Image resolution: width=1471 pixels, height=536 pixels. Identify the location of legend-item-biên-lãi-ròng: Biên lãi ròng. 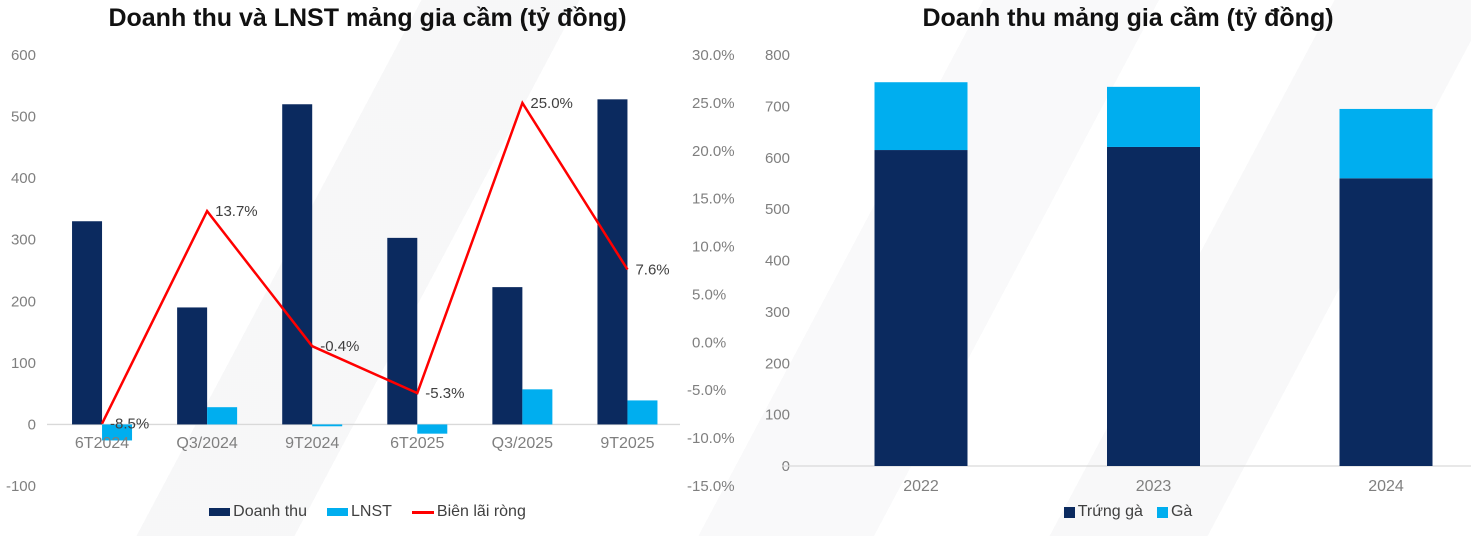
(468, 512).